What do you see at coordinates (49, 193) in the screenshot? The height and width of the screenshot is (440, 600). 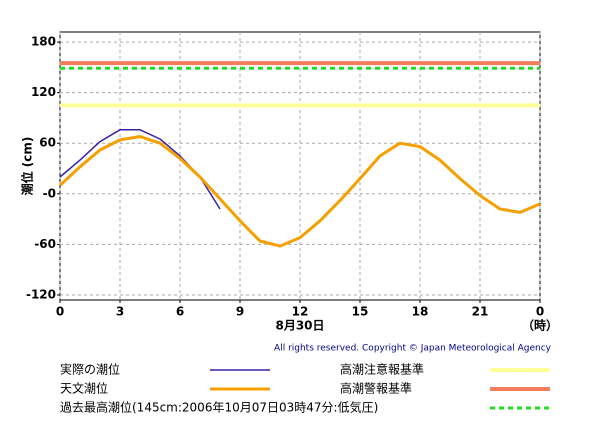 I see `y-tick-label: -0` at bounding box center [49, 193].